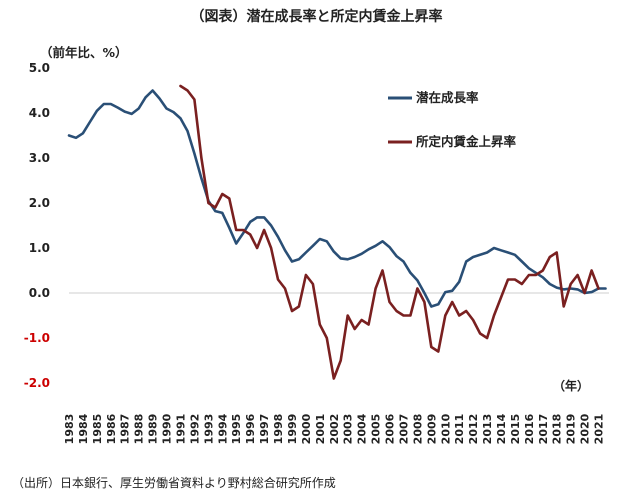 This screenshot has height=501, width=633. What do you see at coordinates (557, 429) in the screenshot?
I see `x-tick-label: 2018` at bounding box center [557, 429].